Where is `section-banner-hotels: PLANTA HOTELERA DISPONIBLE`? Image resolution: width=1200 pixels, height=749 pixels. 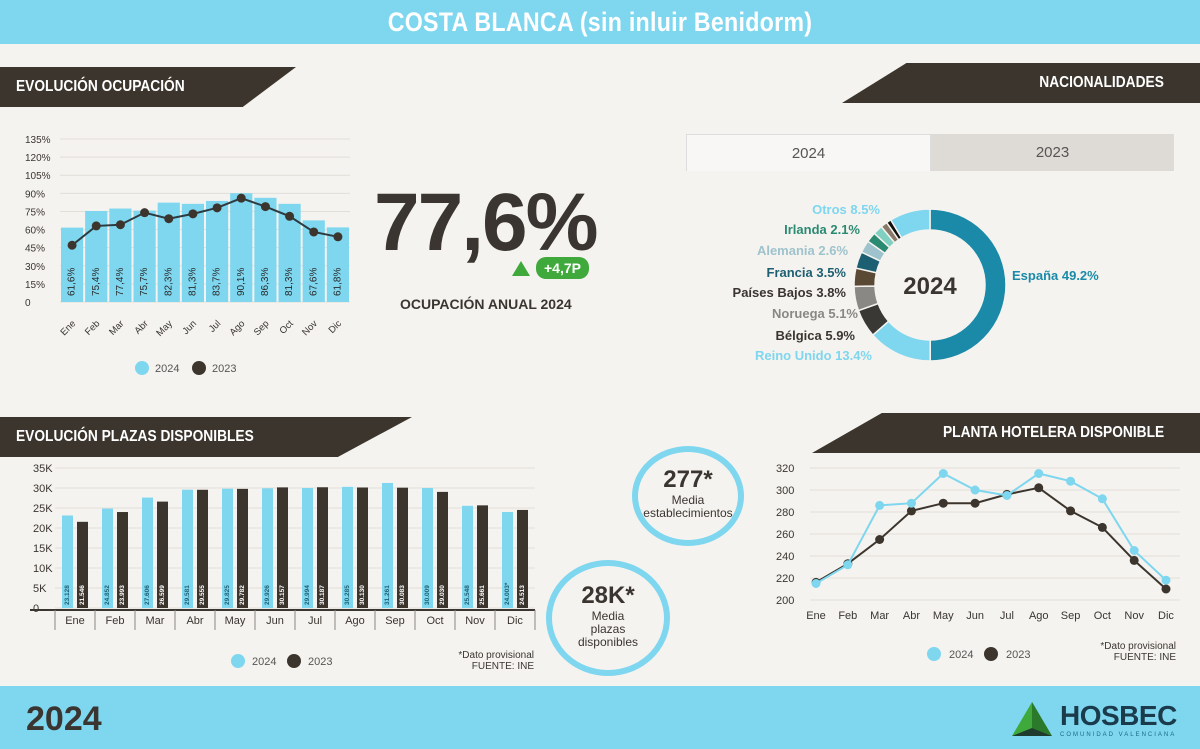
section-banner-hotels: PLANTA HOTELERA DISPONIBLE is located at coordinates (1006, 433).